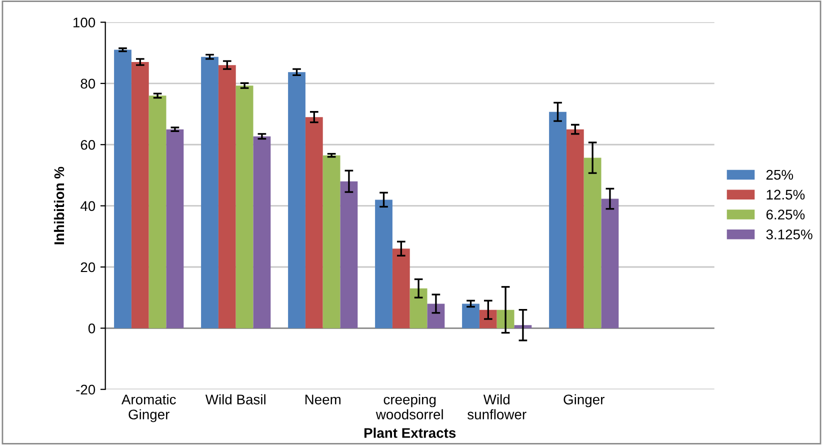  Describe the element at coordinates (322, 399) in the screenshot. I see `x-tick-label: Neem` at that location.